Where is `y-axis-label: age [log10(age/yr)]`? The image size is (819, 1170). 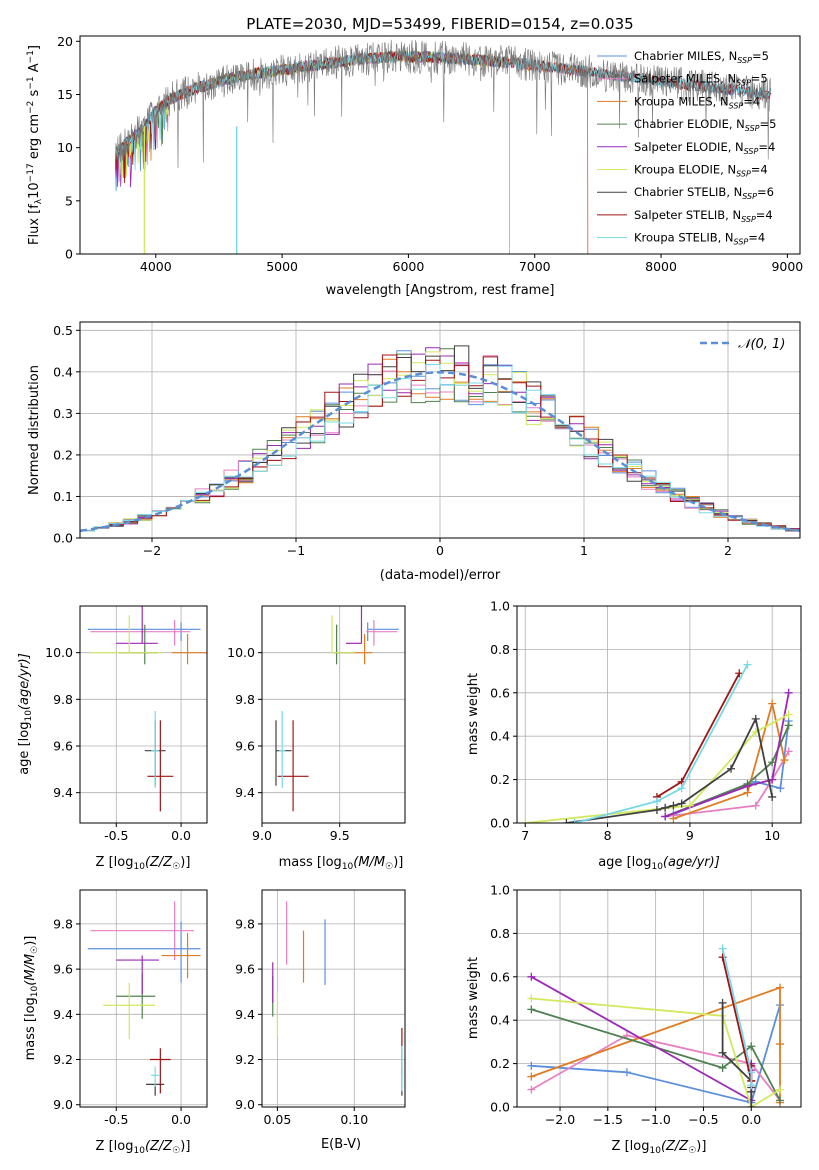
y-axis-label: age [log10(age/yr)] is located at coordinates (25, 714).